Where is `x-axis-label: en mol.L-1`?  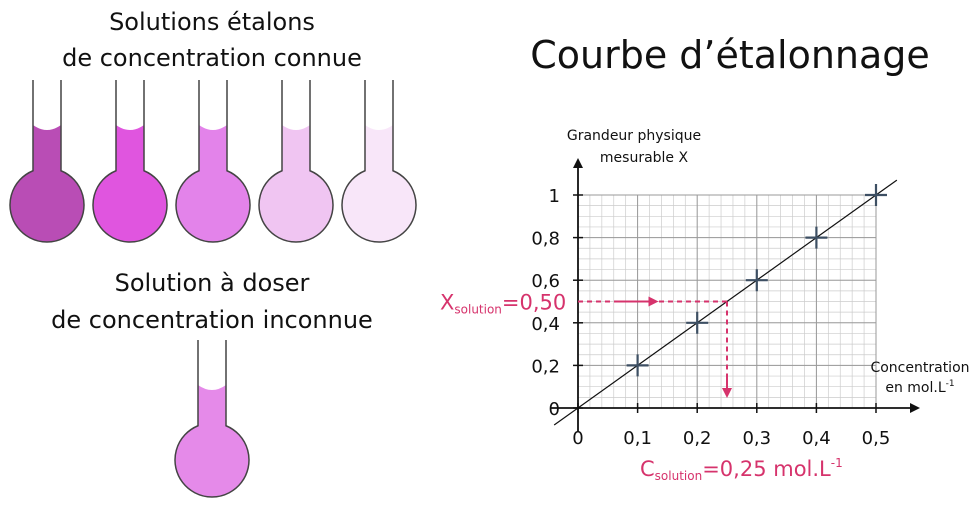
x-axis-label: en mol.L-1 is located at coordinates (919, 387).